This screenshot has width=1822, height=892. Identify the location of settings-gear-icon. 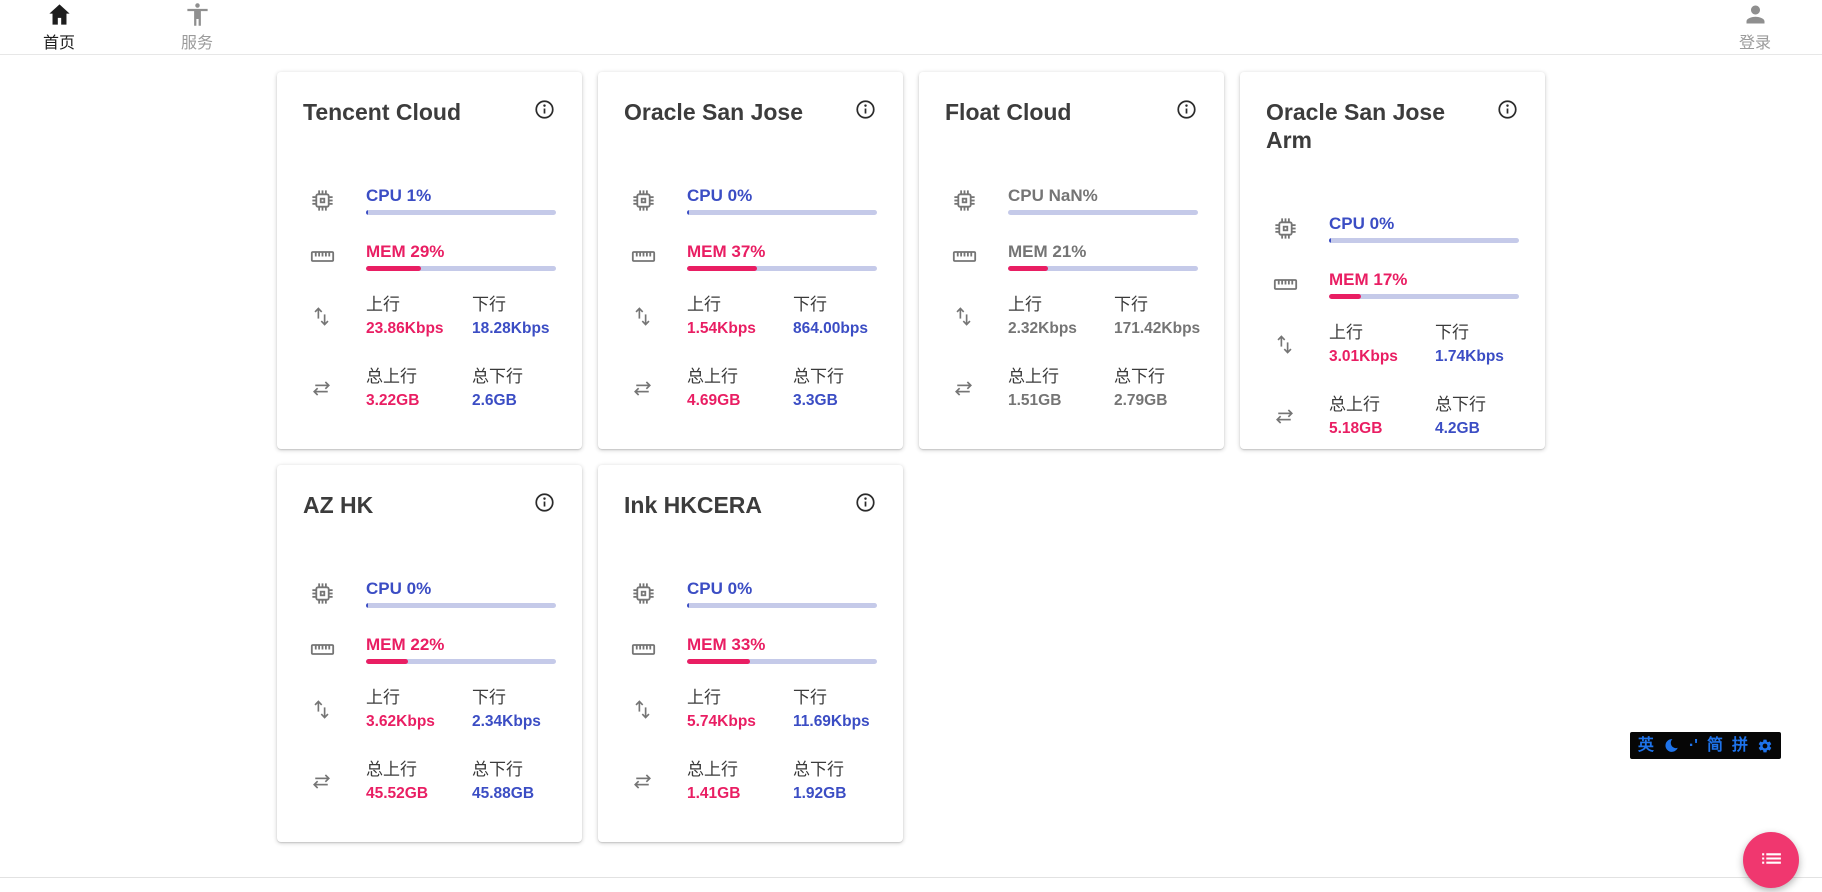
(1765, 746).